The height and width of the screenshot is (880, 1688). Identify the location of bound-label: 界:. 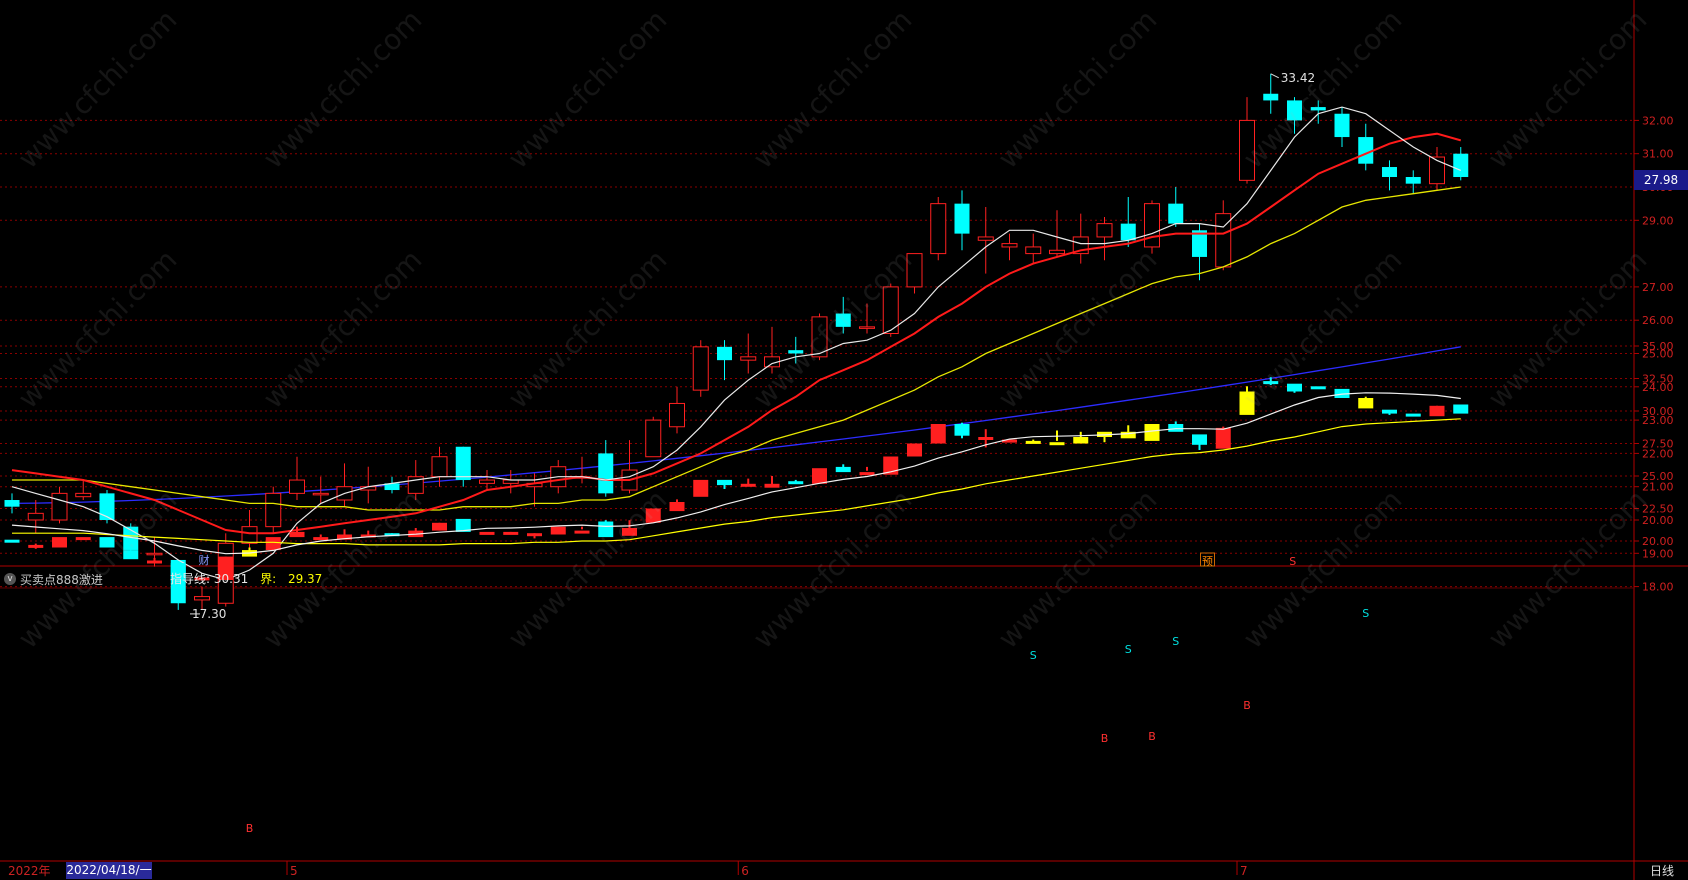
(268, 579).